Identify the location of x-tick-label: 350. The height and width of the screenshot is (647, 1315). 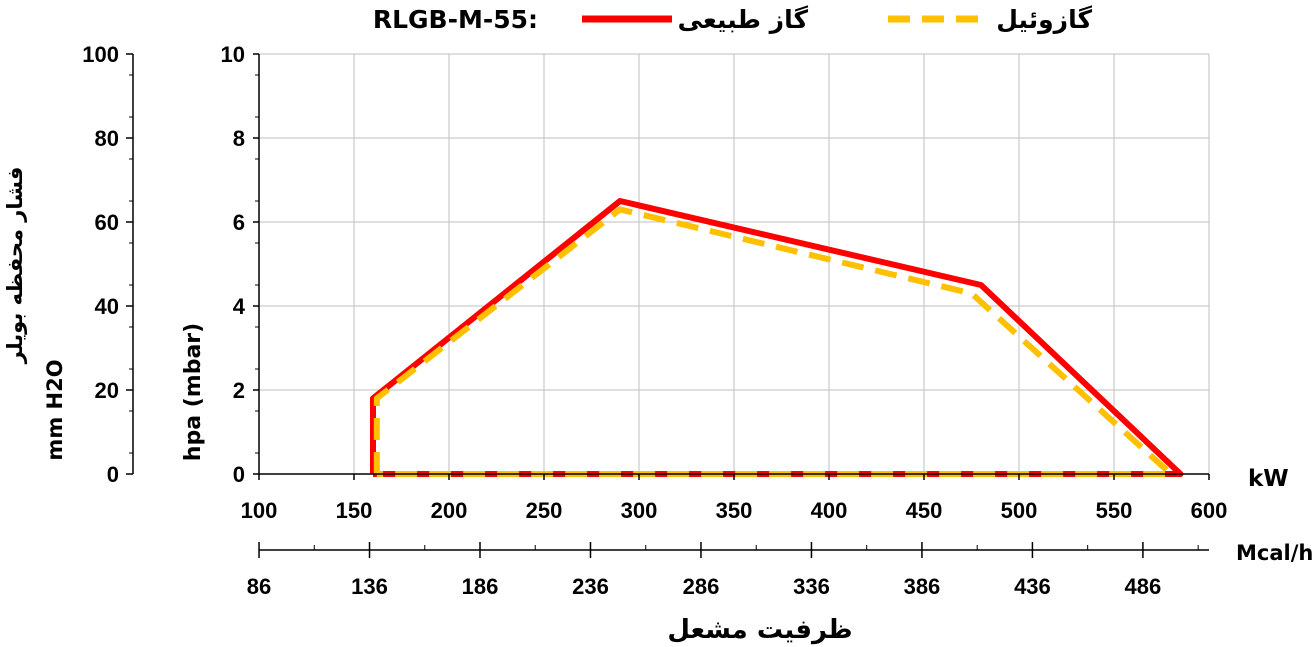
(734, 510).